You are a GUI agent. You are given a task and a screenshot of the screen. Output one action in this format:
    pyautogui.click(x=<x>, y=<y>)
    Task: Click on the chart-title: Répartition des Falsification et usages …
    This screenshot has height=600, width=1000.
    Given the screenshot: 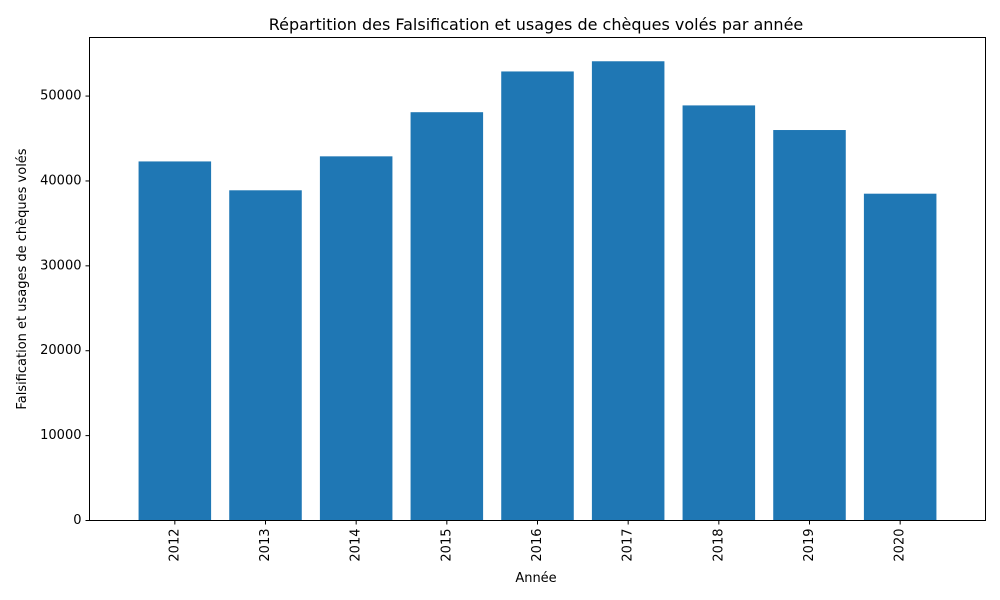 What is the action you would take?
    pyautogui.click(x=536, y=24)
    